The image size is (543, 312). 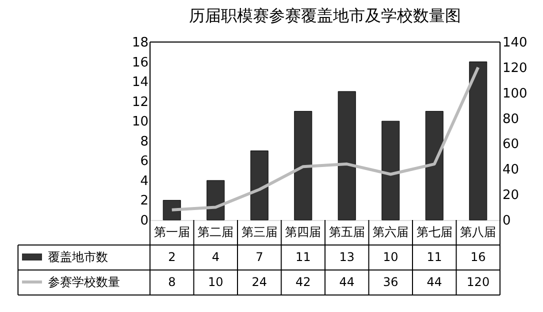 What do you see at coordinates (84, 282) in the screenshot?
I see `legend-label: 参赛学校数量` at bounding box center [84, 282].